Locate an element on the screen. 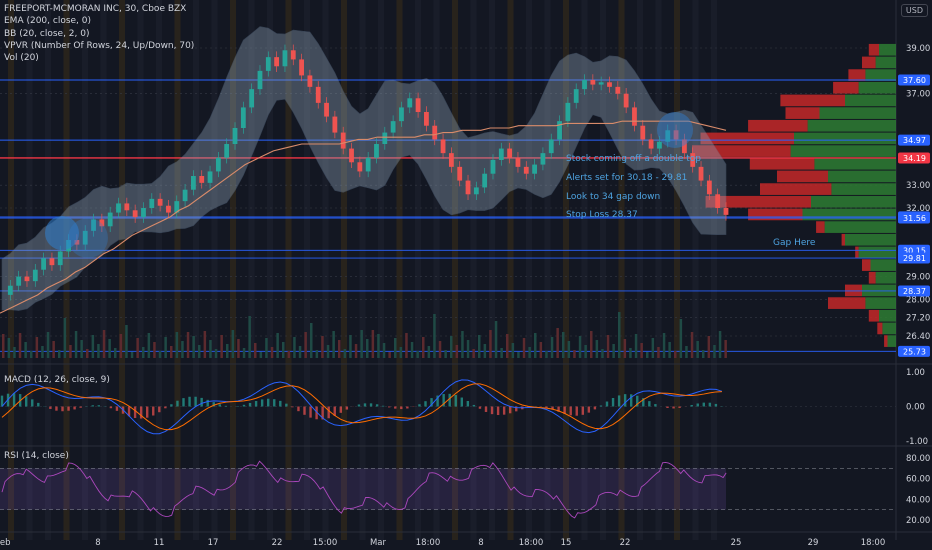 This screenshot has height=550, width=932. rsi-band-fill is located at coordinates (363, 489).